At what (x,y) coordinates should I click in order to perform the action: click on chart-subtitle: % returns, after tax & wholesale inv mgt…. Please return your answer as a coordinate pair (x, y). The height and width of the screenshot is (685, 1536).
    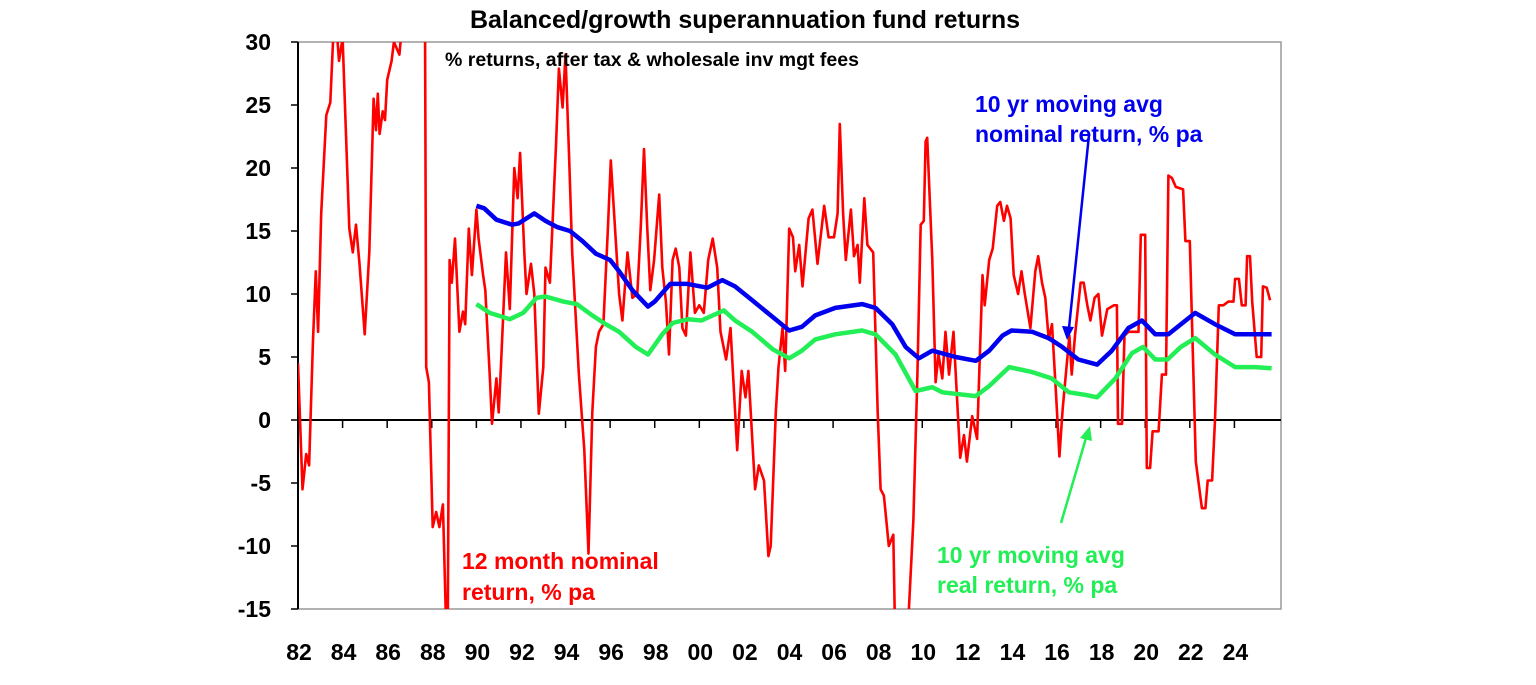
    Looking at the image, I should click on (652, 60).